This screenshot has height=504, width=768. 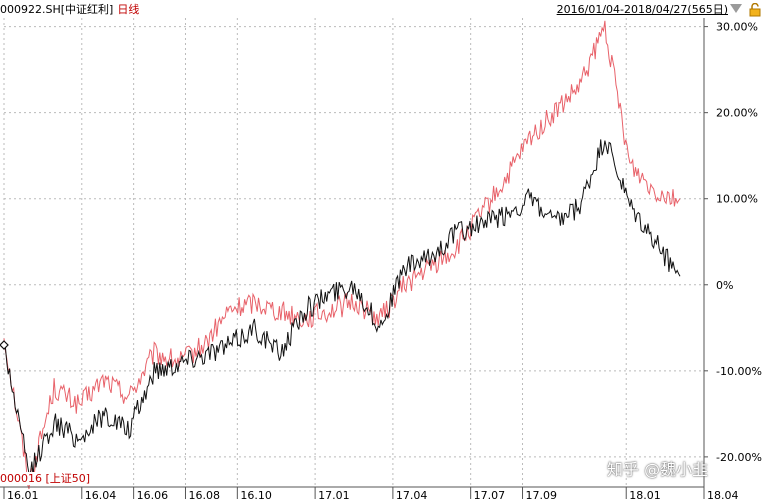 I want to click on instrument-code: 000922.SH, so click(x=30, y=9).